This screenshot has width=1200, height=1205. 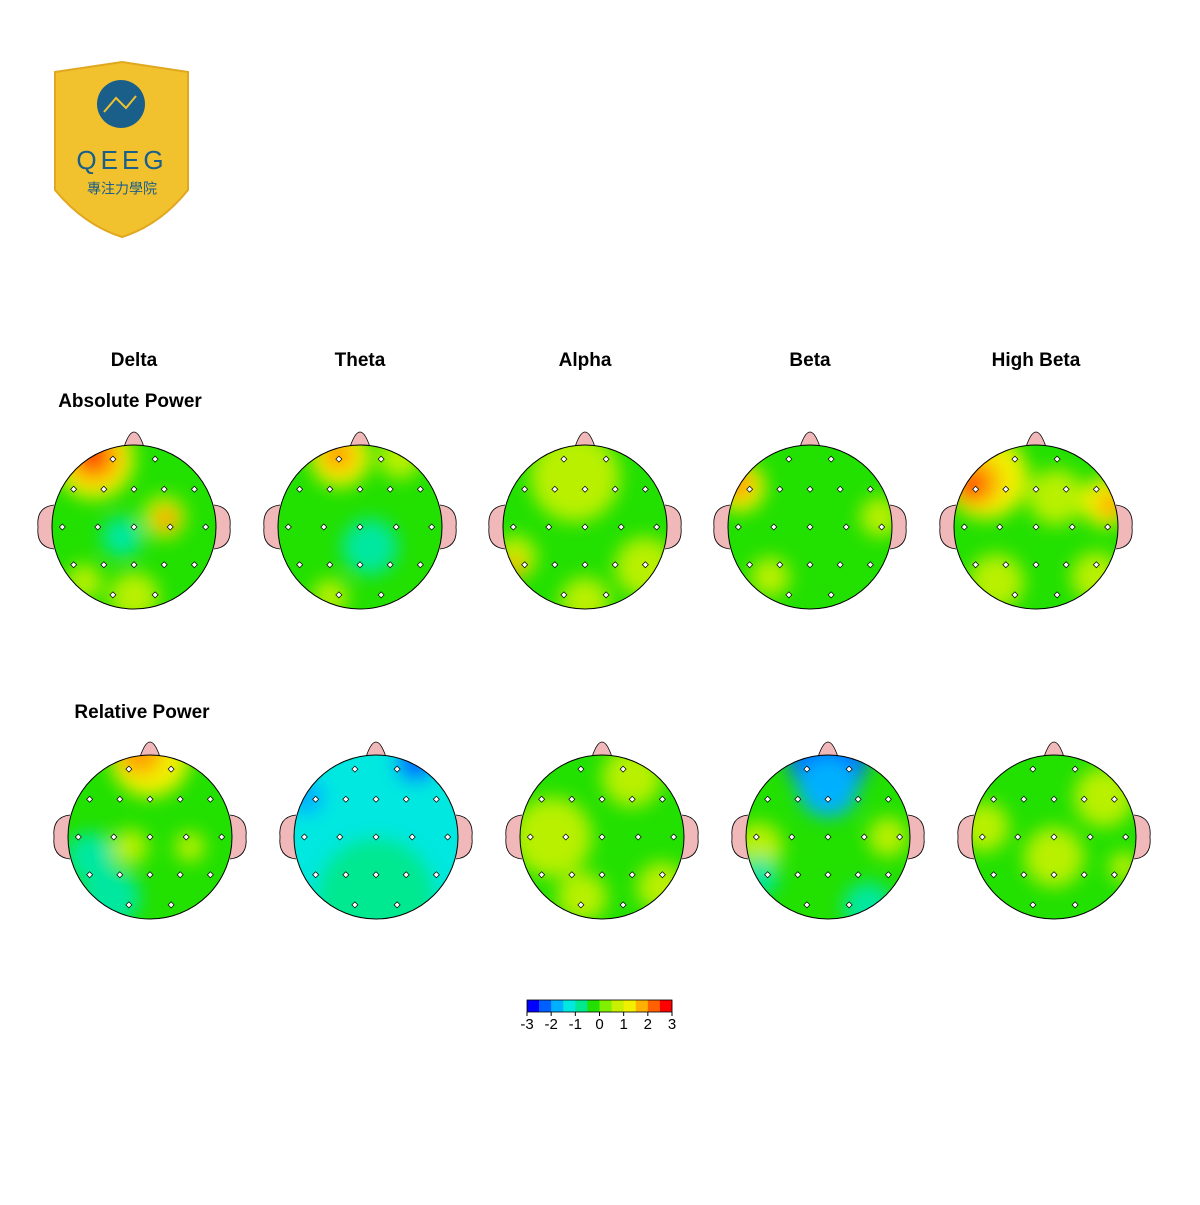 What do you see at coordinates (585, 360) in the screenshot?
I see `band-title: Alpha` at bounding box center [585, 360].